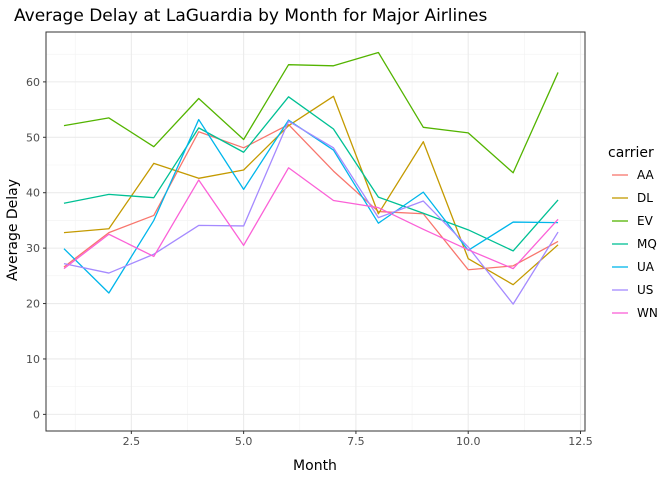 Image resolution: width=672 pixels, height=480 pixels. I want to click on y-axis-title: Average Delay, so click(13, 230).